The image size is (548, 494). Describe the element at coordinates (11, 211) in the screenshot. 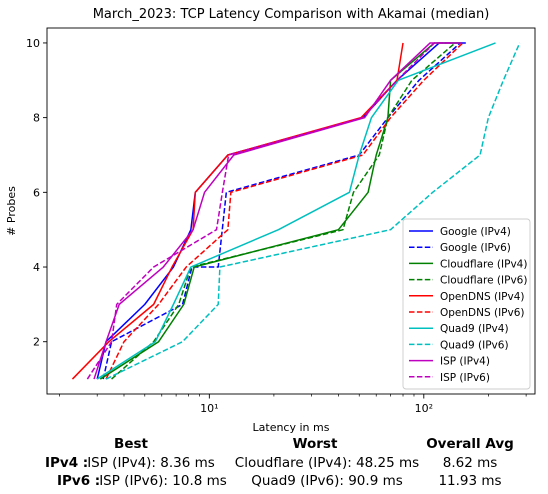

I see `y-axis-label: # Probes` at that location.